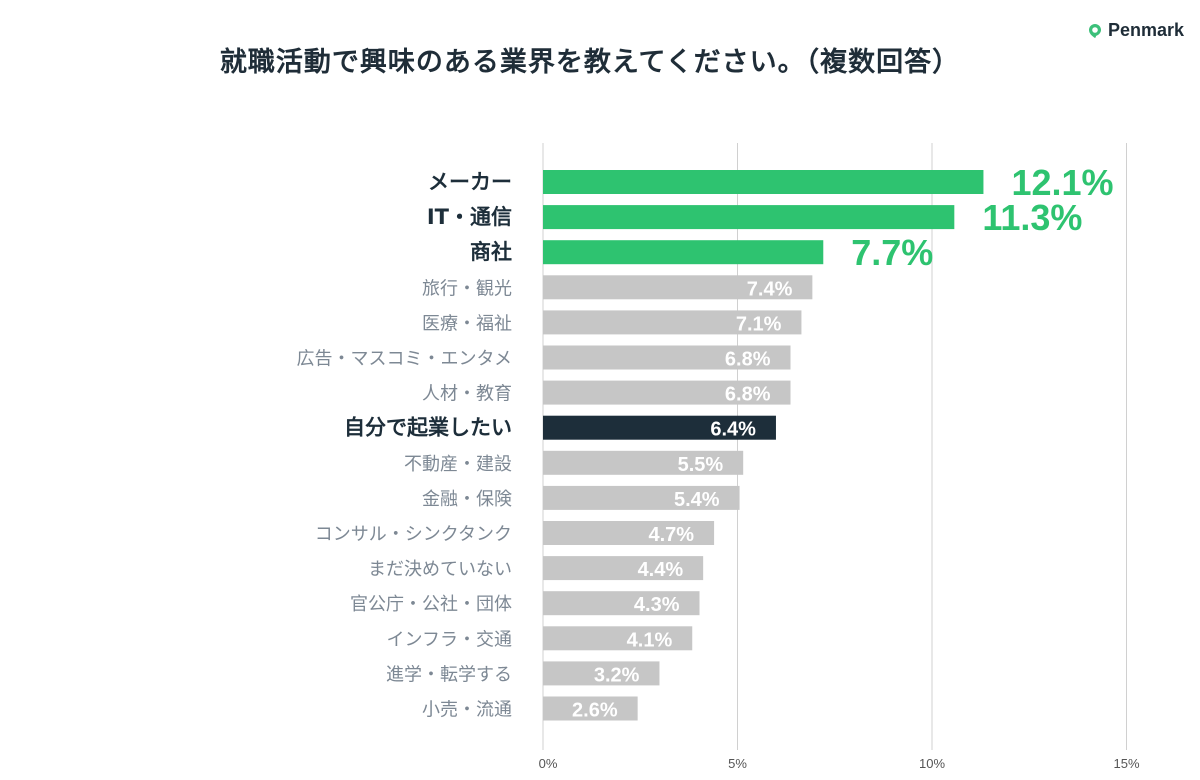 This screenshot has height=780, width=1200. I want to click on map-pin-icon, so click(1094, 30).